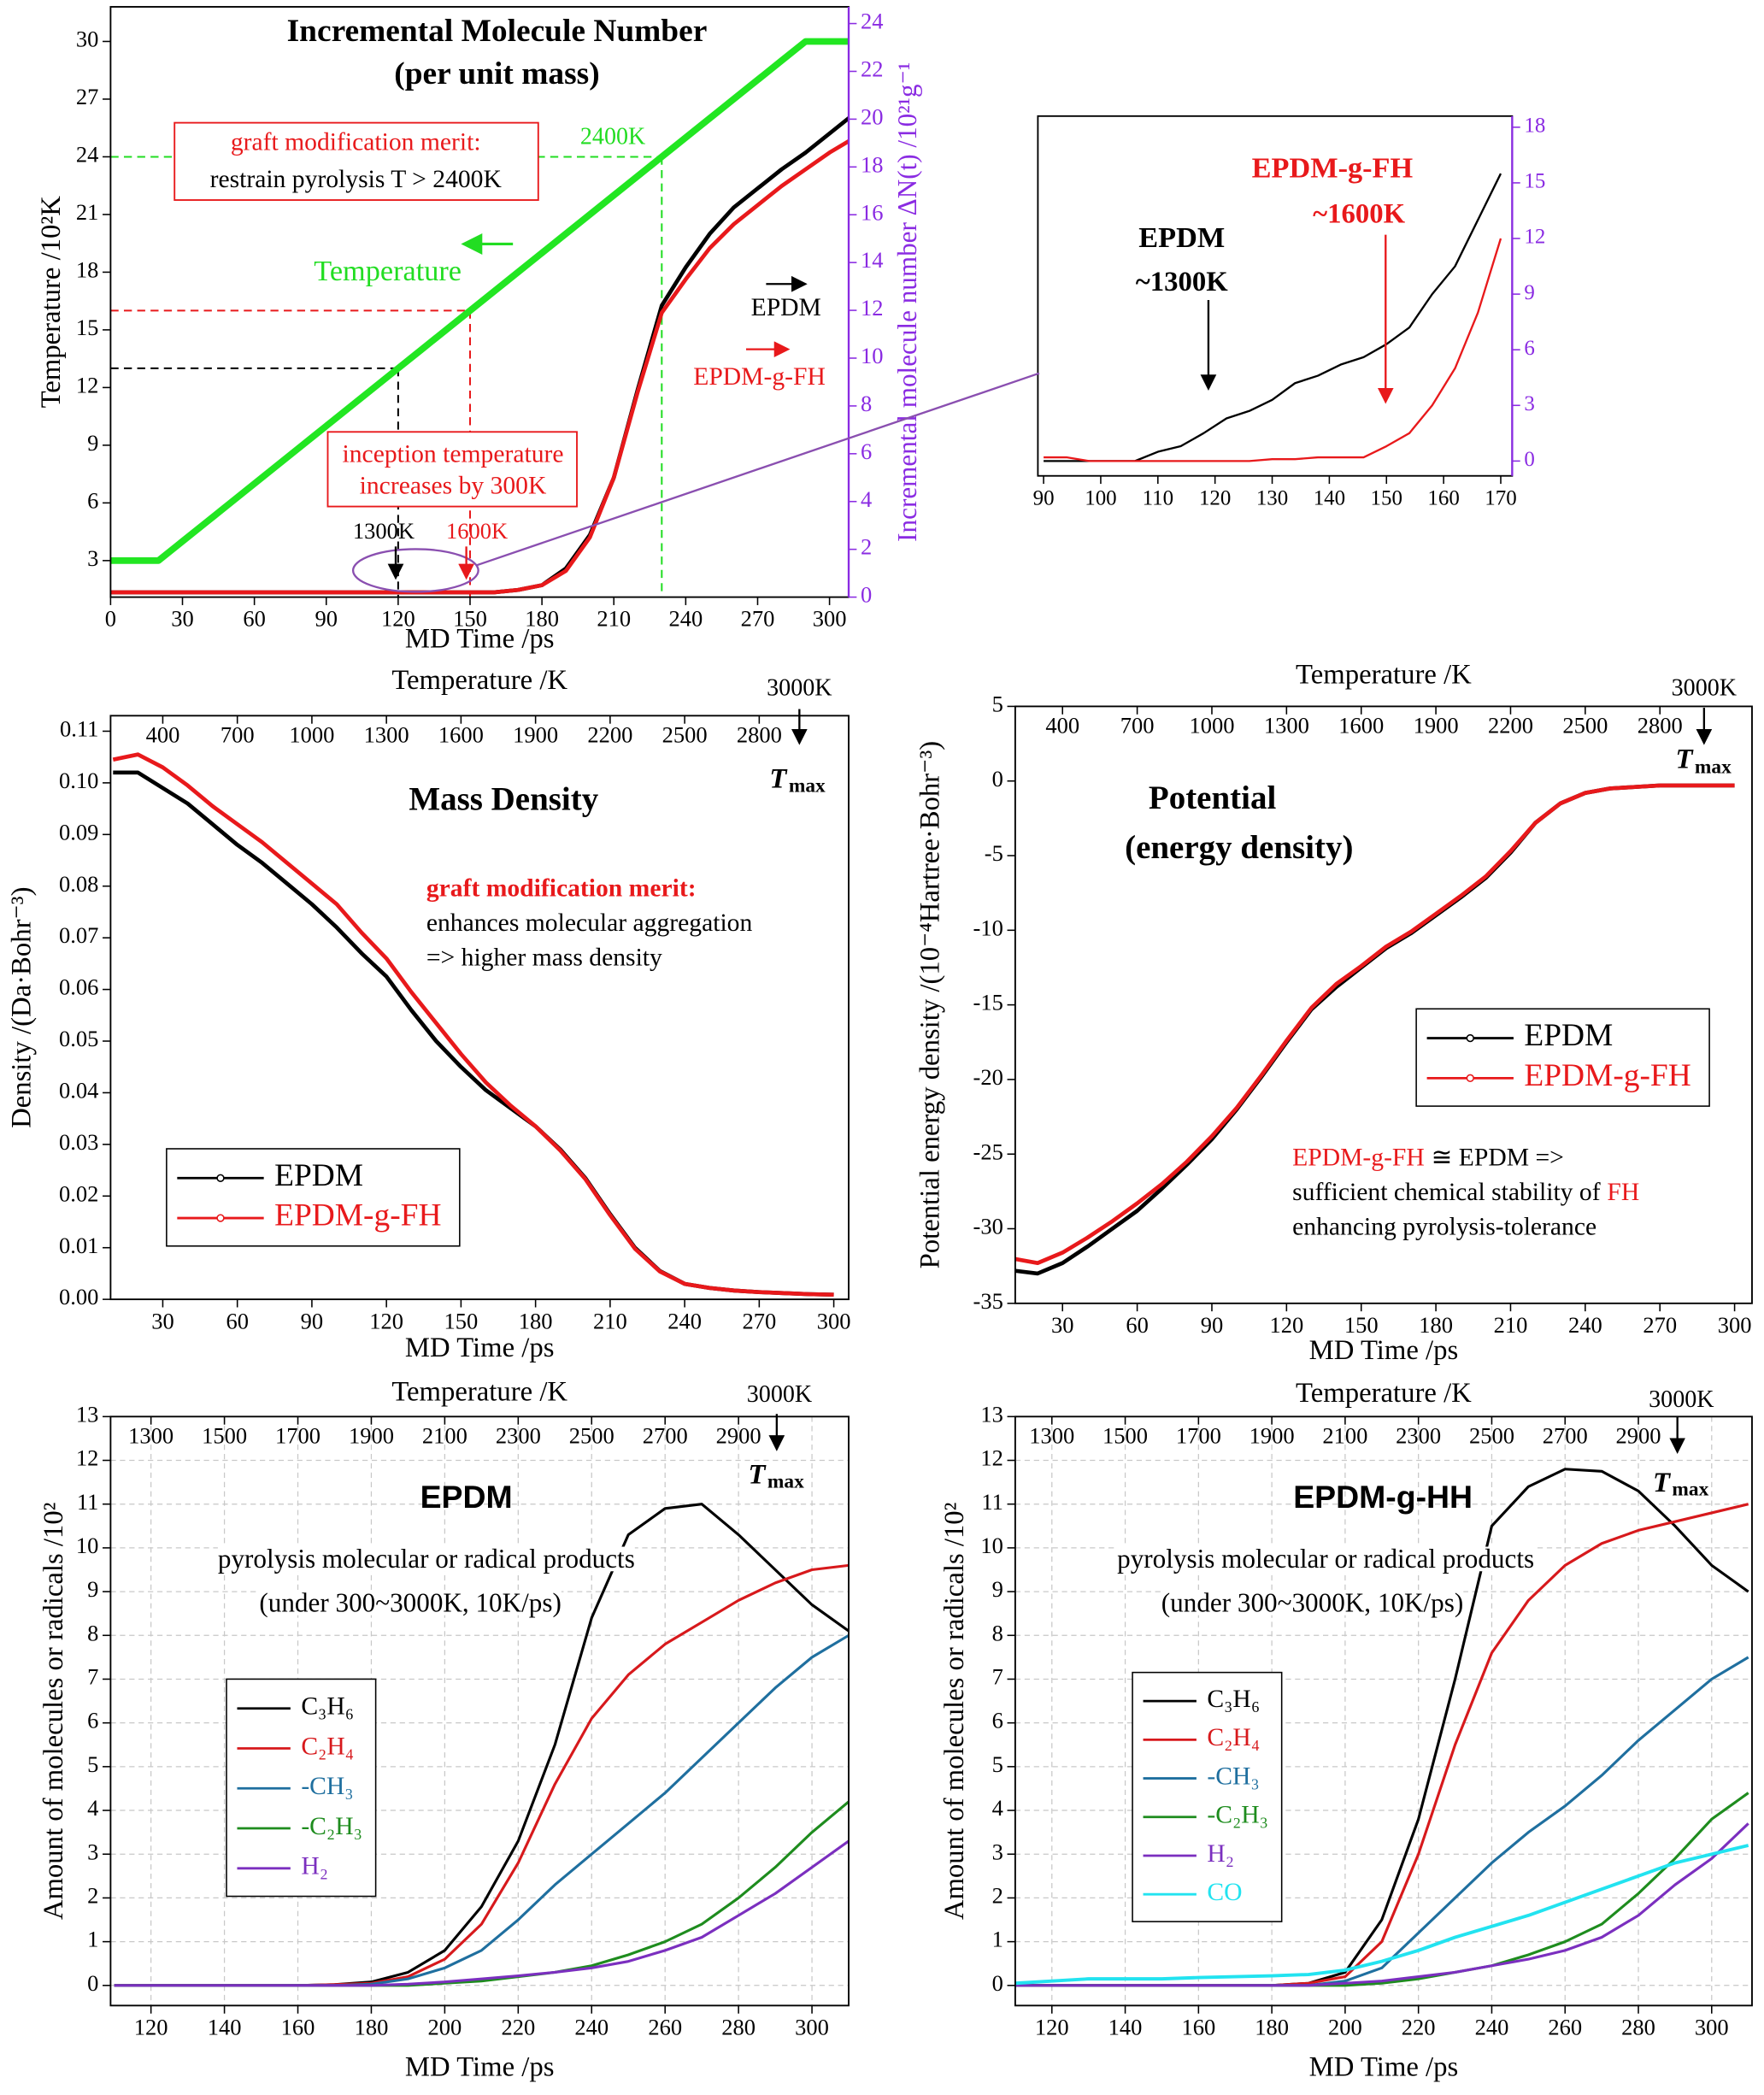  Describe the element at coordinates (992, 1502) in the screenshot. I see `y-tick-label: 11` at that location.